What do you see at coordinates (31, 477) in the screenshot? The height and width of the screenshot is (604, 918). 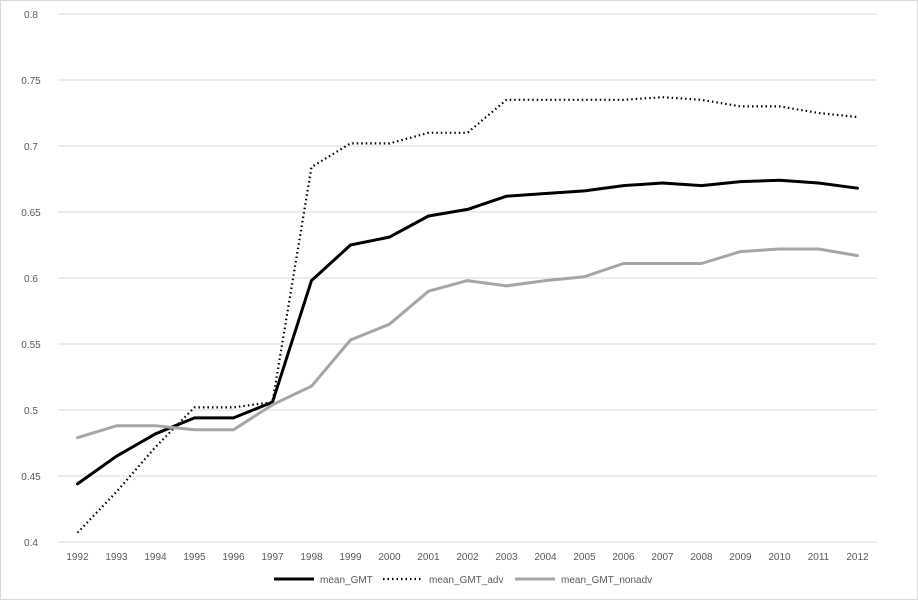 I see `y-tick-label: 0.45` at bounding box center [31, 477].